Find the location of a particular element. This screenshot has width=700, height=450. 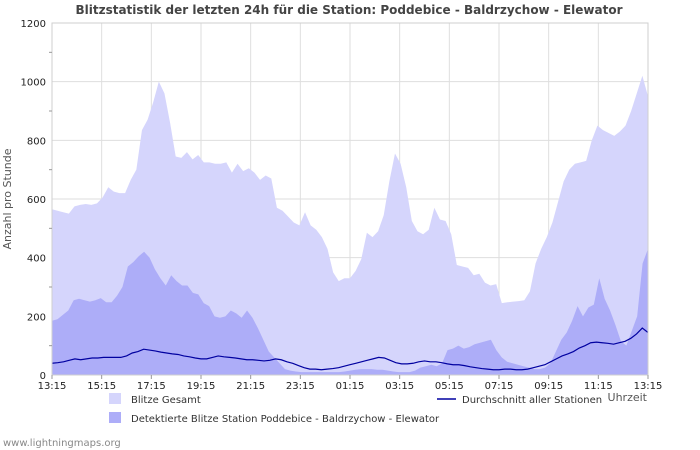

x-tick-label: 01:15 is located at coordinates (350, 386).